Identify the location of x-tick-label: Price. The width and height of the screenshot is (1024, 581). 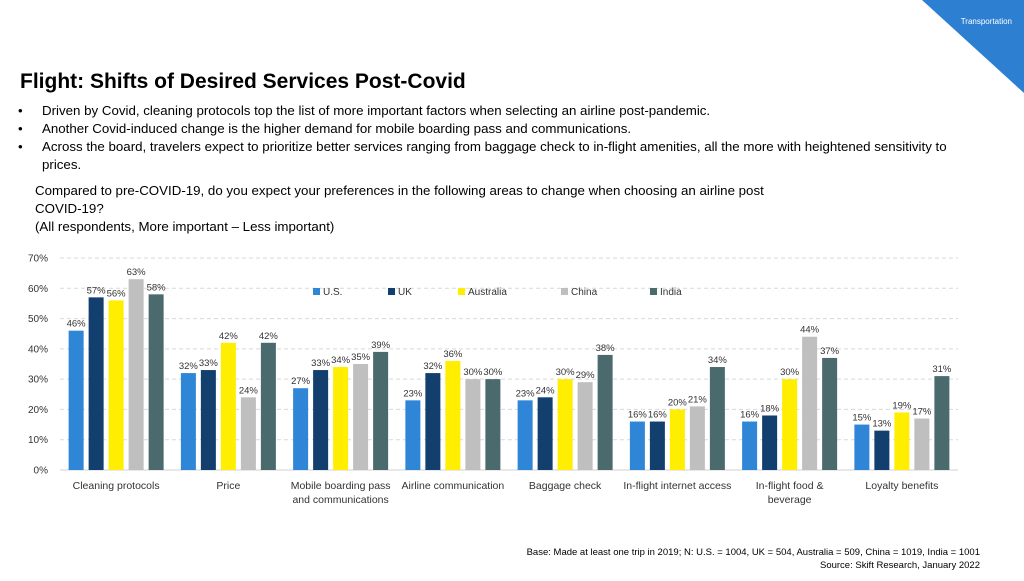
(228, 486).